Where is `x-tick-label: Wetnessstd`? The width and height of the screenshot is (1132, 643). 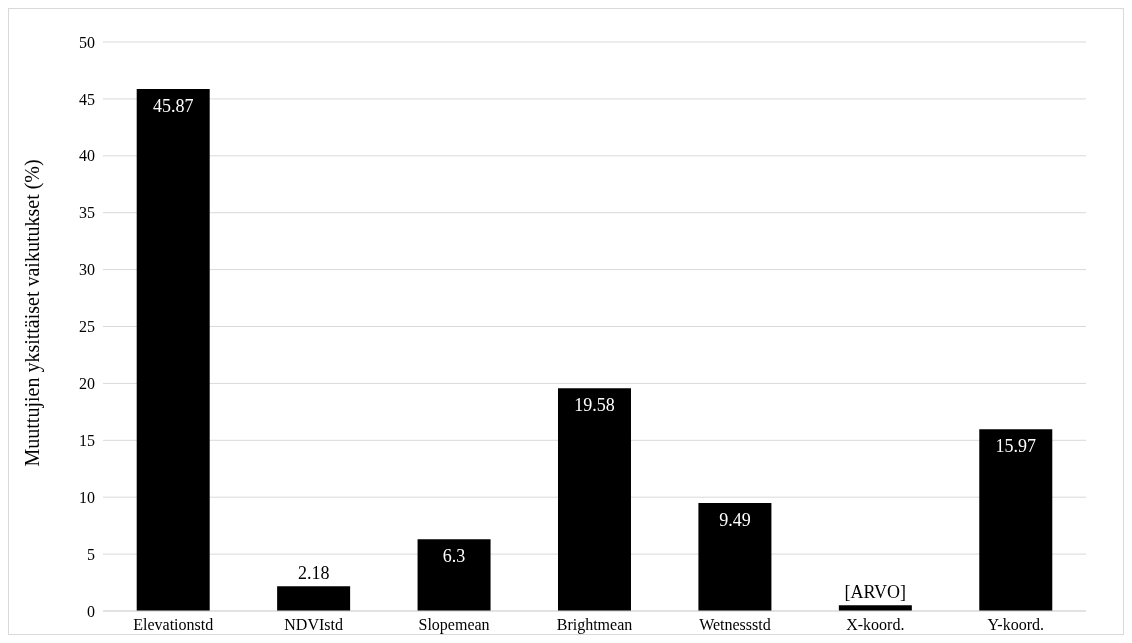
x-tick-label: Wetnessstd is located at coordinates (735, 625).